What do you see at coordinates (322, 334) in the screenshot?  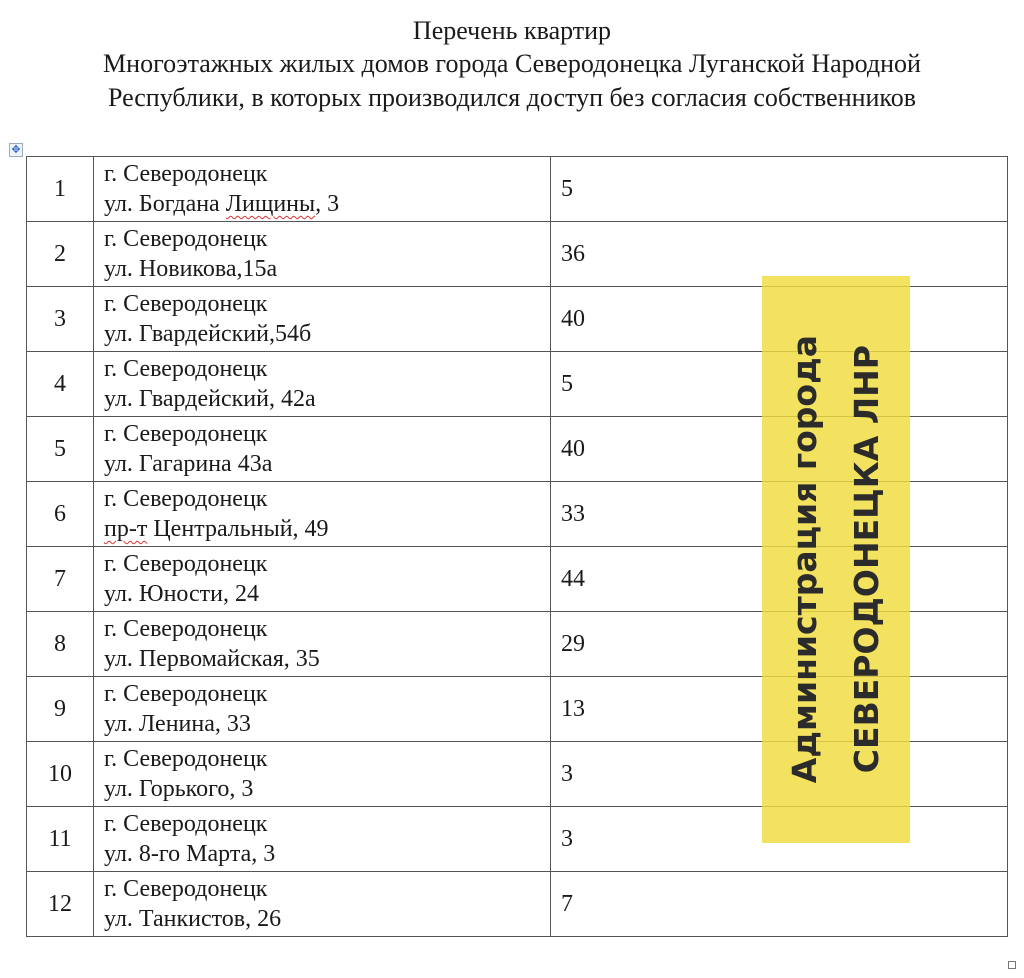 I see `street: ул. Гвардейский,54б` at bounding box center [322, 334].